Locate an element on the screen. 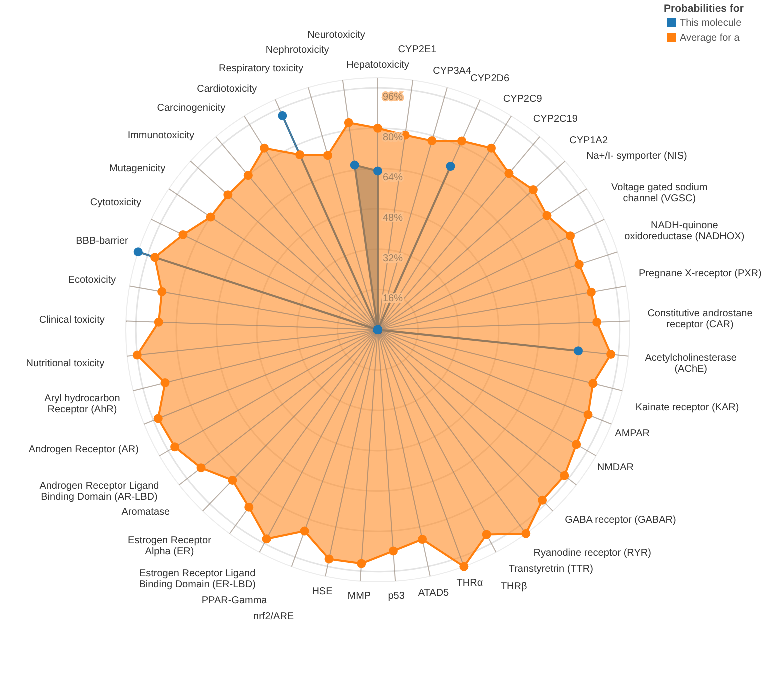  spoke-label: Kainate receptor (KAR) is located at coordinates (688, 408).